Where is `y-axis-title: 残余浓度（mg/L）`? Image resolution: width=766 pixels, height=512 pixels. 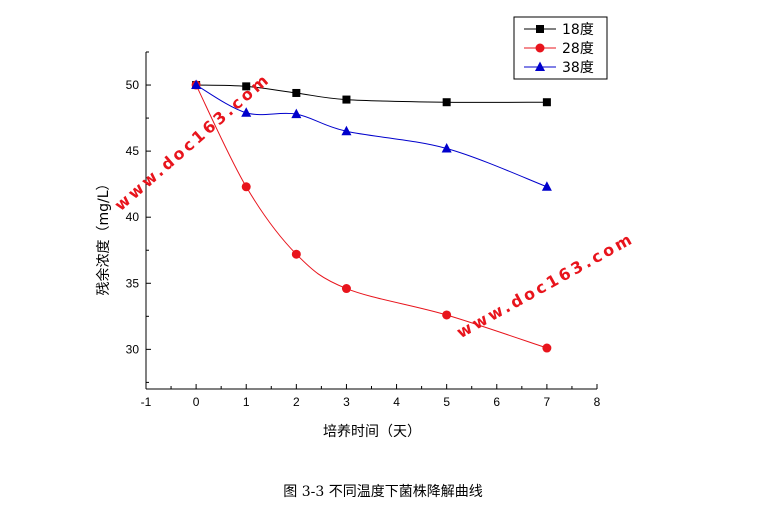
y-axis-title: 残余浓度（mg/L） is located at coordinates (103, 235).